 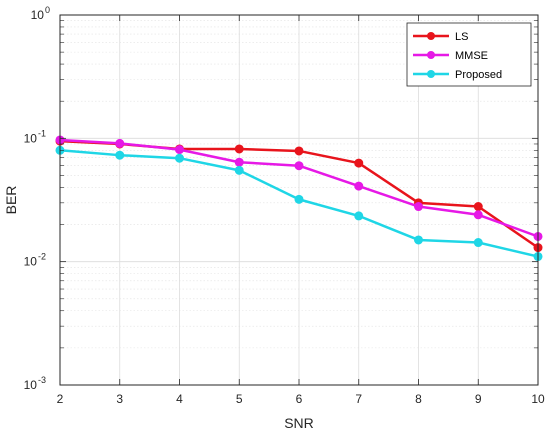 I want to click on x-tick-label: 2, so click(x=60, y=399).